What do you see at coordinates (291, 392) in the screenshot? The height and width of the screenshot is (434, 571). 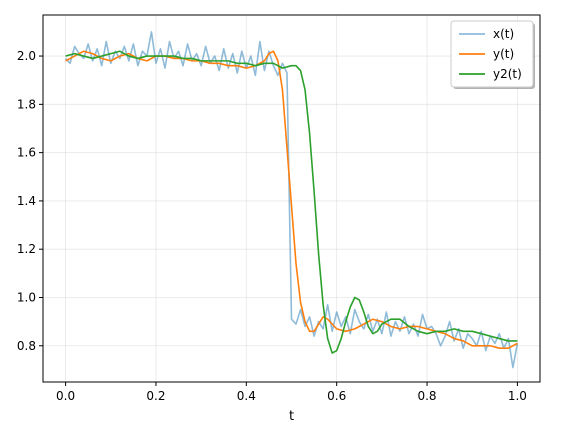 I see `x-axis: 0.0 0.2 0.4 0.6 0.8 1.0` at bounding box center [291, 392].